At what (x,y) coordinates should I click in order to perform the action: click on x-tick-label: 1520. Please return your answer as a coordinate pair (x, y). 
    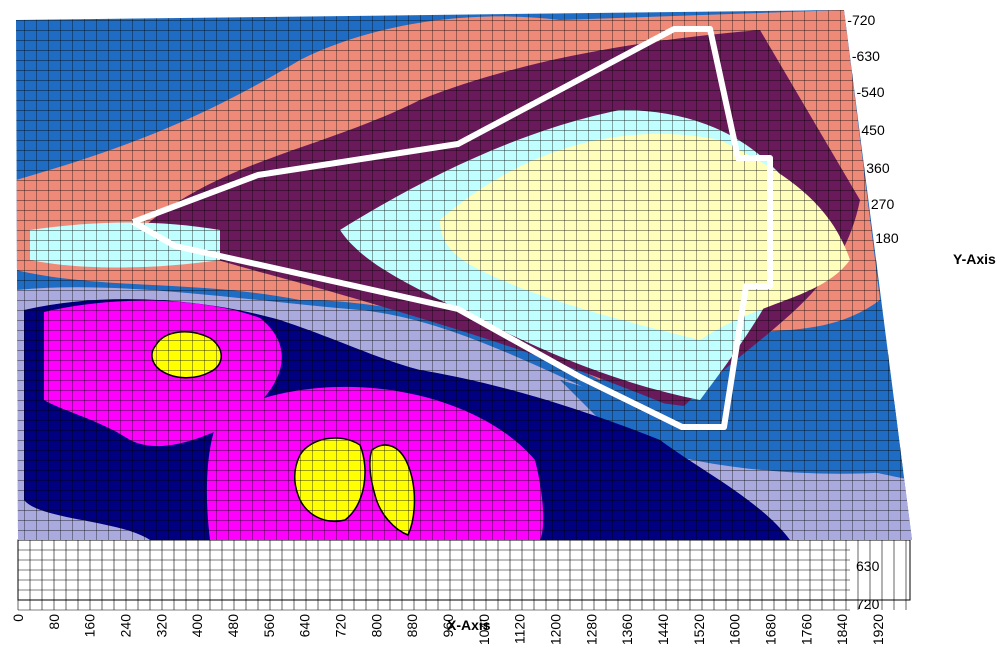
    Looking at the image, I should click on (699, 629).